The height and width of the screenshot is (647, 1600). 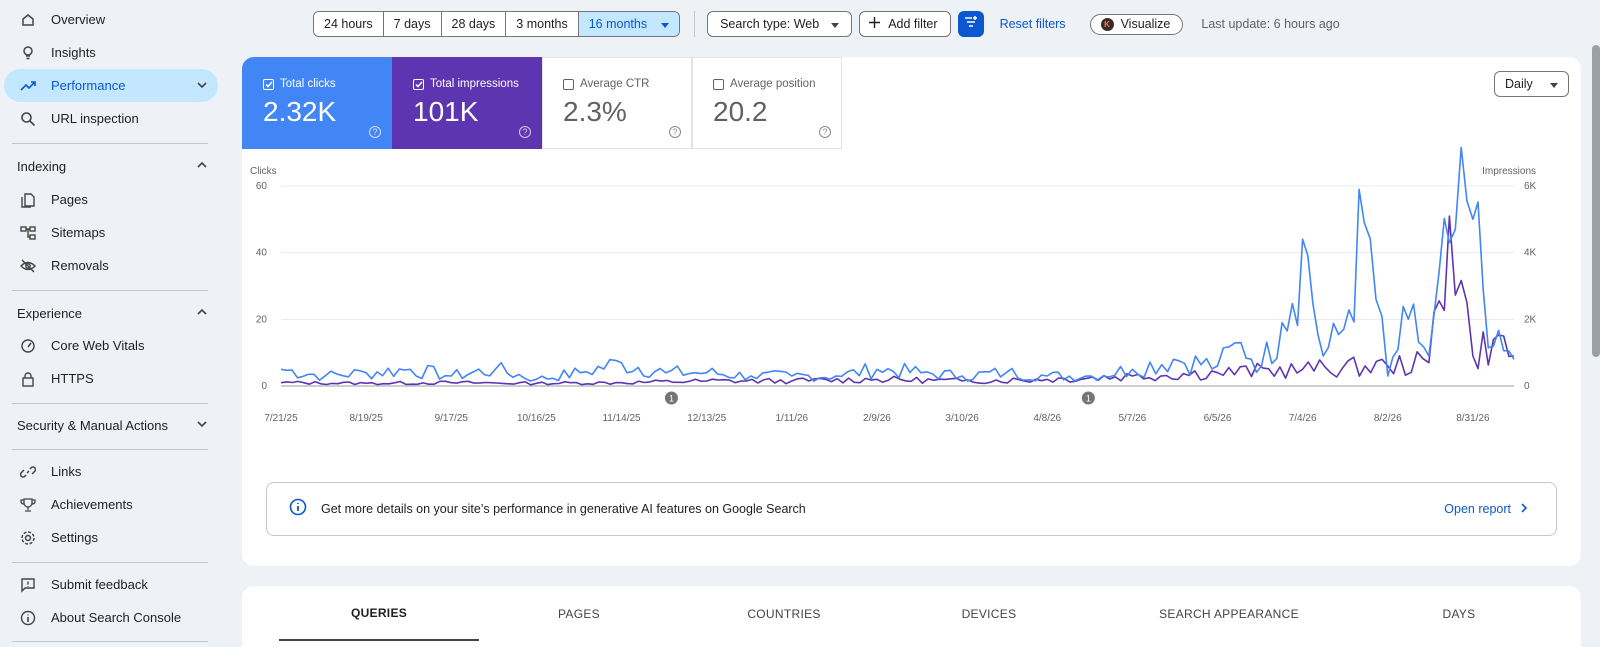 I want to click on sidebar-item-label: Overview, so click(x=78, y=19).